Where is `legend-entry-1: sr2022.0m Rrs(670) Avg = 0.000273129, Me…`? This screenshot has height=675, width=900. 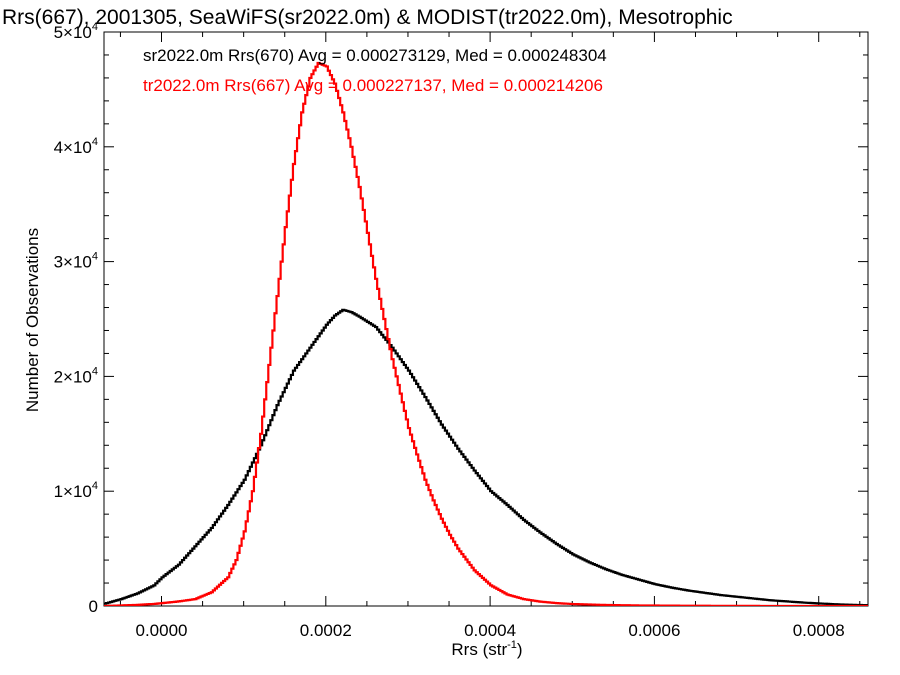
legend-entry-1: sr2022.0m Rrs(670) Avg = 0.000273129, Me… is located at coordinates (375, 55).